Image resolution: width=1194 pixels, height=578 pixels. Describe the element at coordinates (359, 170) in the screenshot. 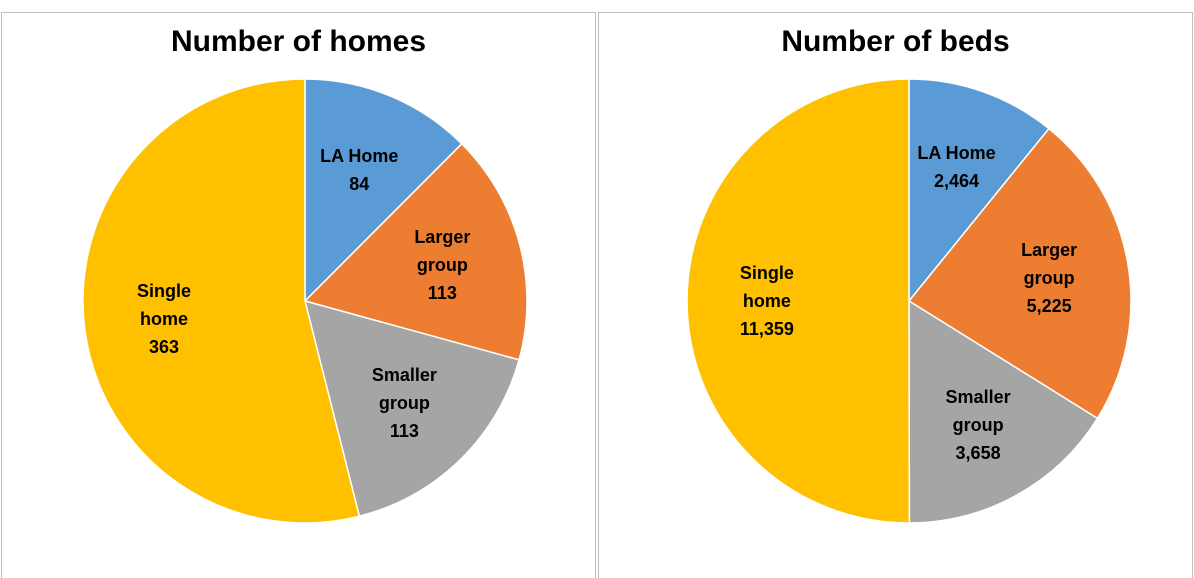

I see `slice-label: LA Home 84` at that location.